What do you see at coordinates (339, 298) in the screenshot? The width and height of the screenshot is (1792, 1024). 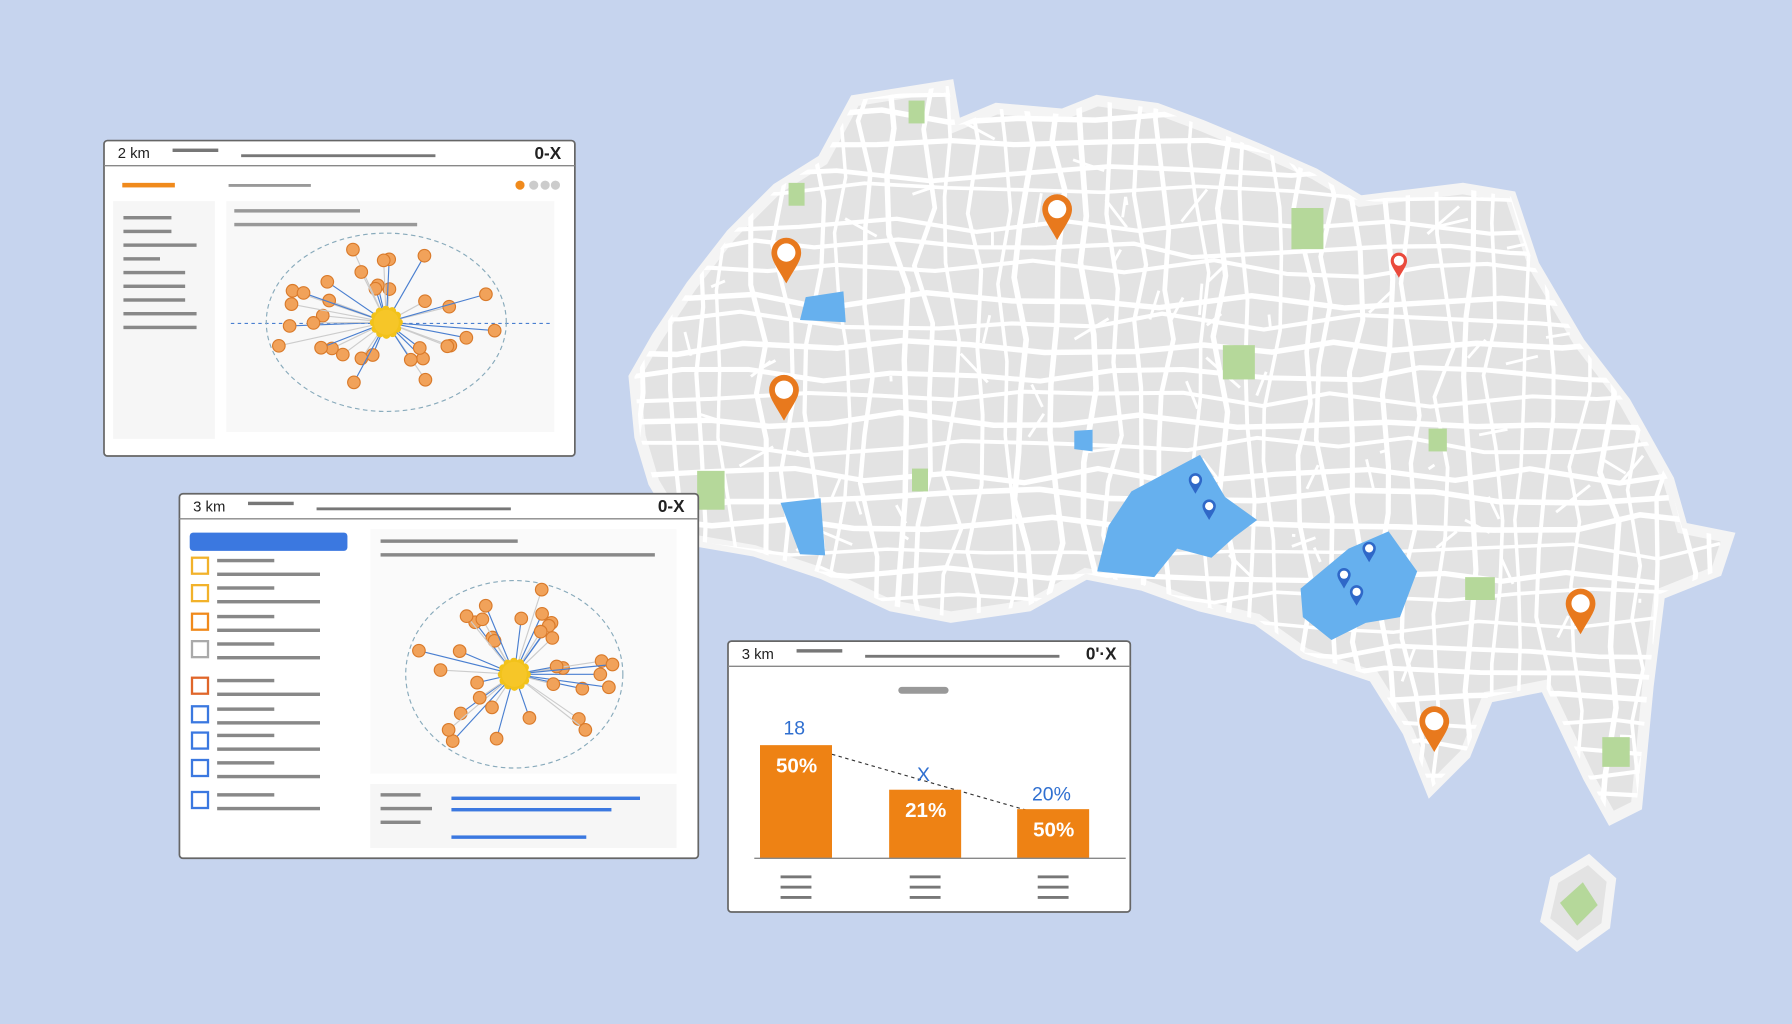 I see `window: 2 km 0-X` at bounding box center [339, 298].